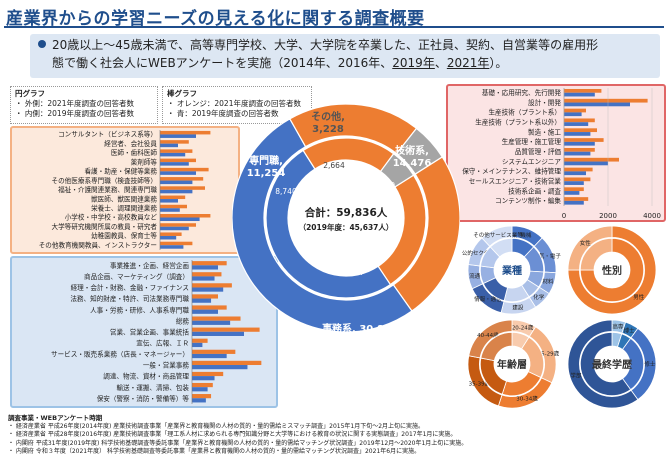  What do you see at coordinates (360, 328) in the screenshot?
I see `donut-outer-label-1-0: 事務系, 30,878` at bounding box center [360, 328].